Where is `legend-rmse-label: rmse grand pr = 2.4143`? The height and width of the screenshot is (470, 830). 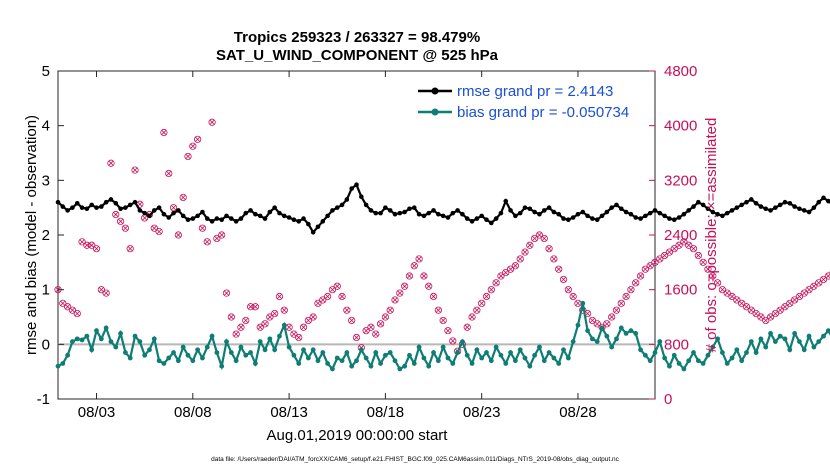 legend-rmse-label: rmse grand pr = 2.4143 is located at coordinates (535, 91).